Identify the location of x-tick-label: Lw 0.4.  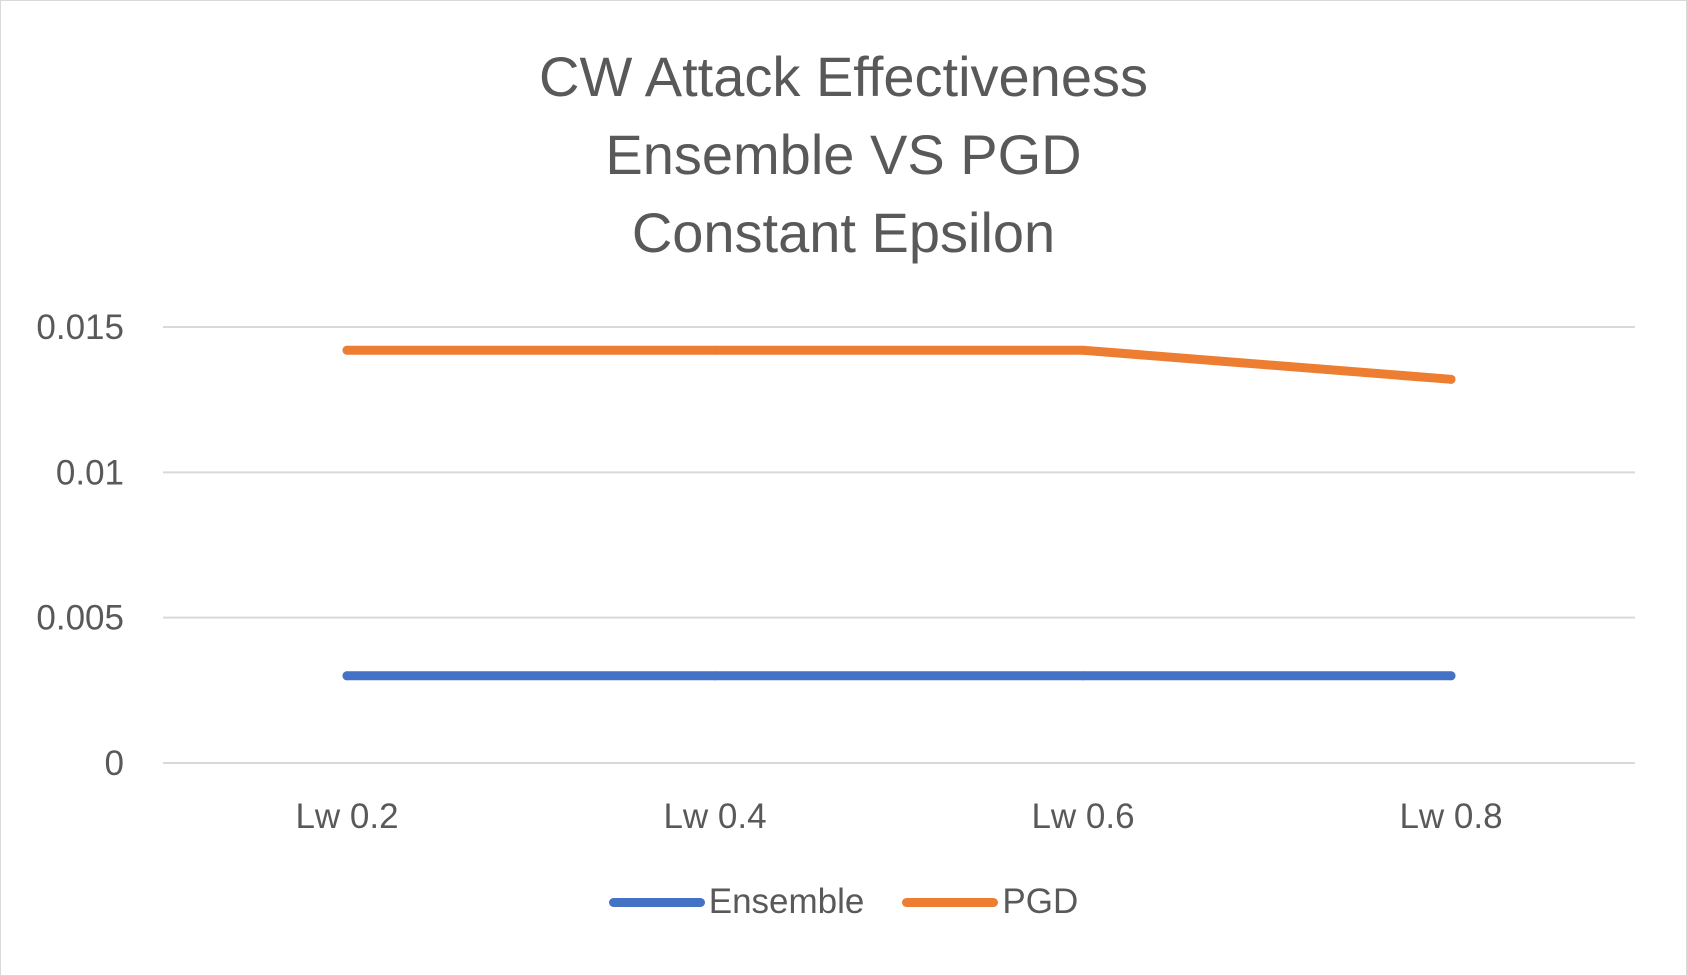
(714, 816).